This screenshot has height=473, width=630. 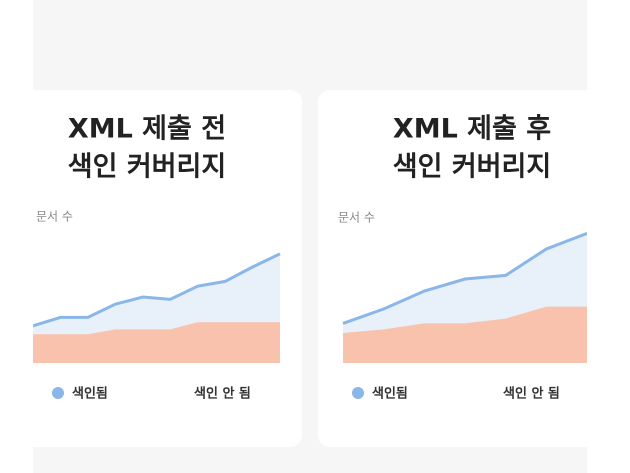 I want to click on chart-title: XML 제출 전, so click(x=147, y=129).